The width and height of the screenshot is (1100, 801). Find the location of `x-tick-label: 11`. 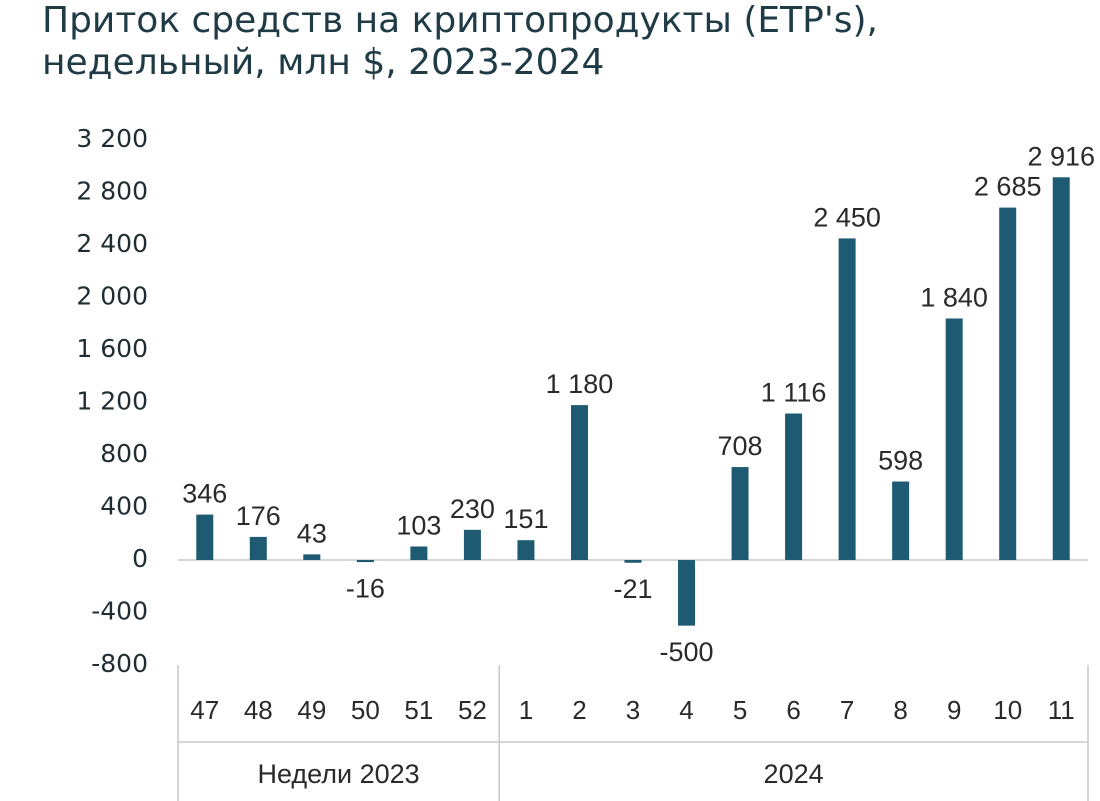

x-tick-label: 11 is located at coordinates (1061, 710).